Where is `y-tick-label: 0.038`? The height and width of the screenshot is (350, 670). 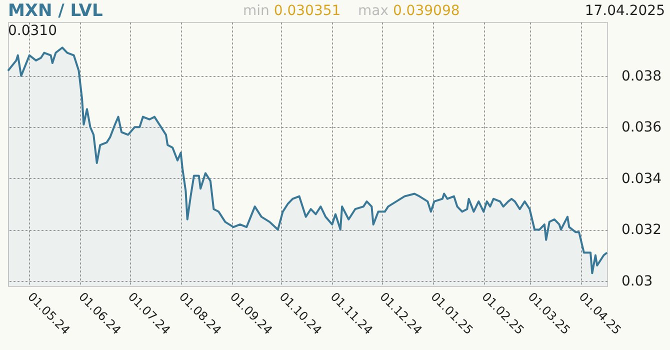 y-tick-label: 0.038 is located at coordinates (642, 76).